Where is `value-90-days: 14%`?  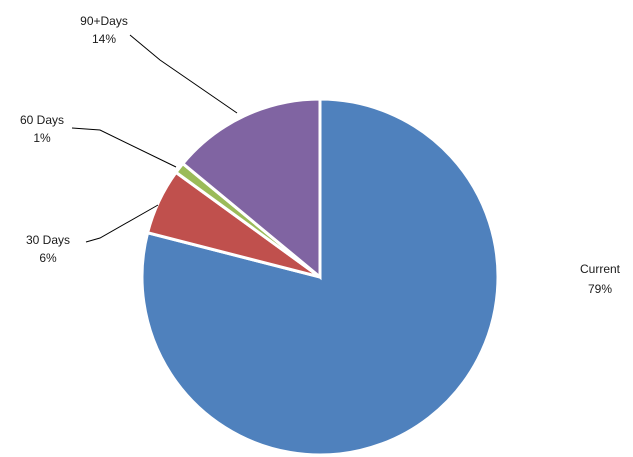 value-90-days: 14% is located at coordinates (104, 39).